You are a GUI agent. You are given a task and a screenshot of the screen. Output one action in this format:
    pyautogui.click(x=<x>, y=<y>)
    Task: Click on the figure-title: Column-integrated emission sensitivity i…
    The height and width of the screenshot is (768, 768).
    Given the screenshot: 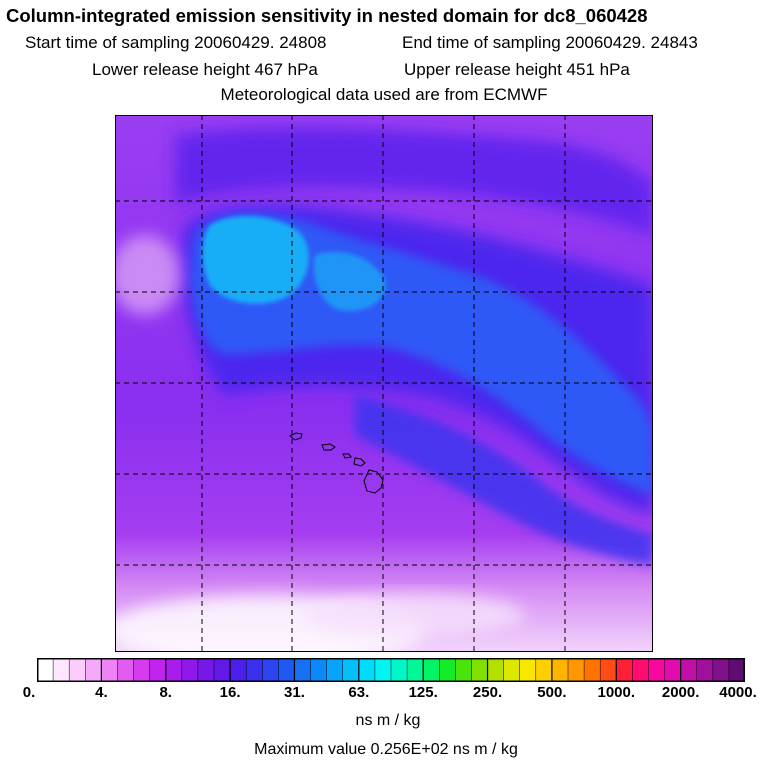 What is the action you would take?
    pyautogui.click(x=327, y=15)
    